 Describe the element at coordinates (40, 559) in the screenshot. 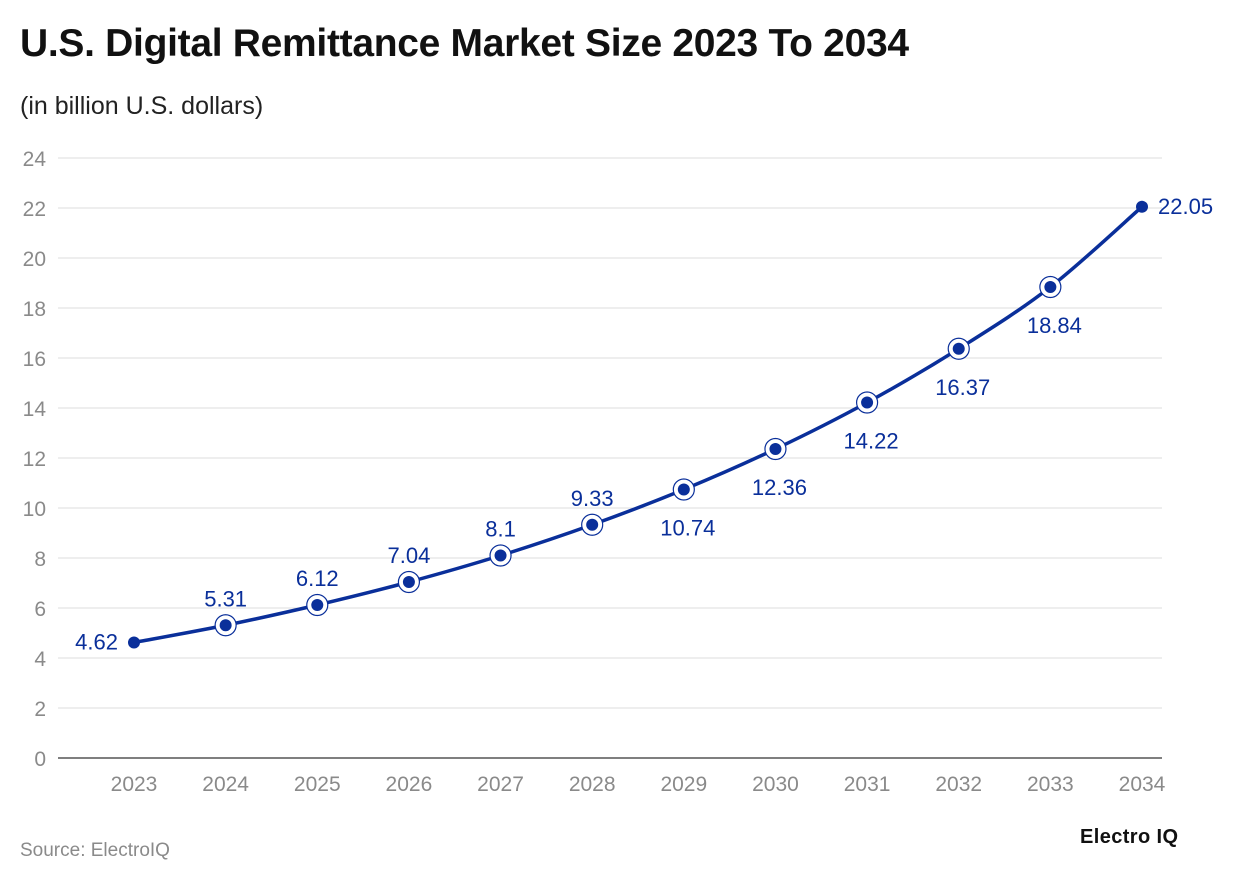

I see `y-tick-label: 8` at that location.